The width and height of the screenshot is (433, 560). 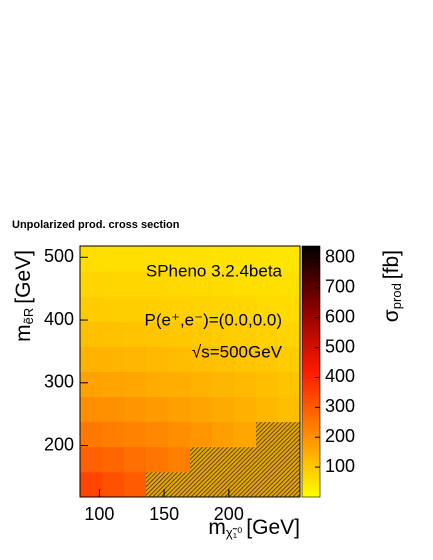 What do you see at coordinates (340, 376) in the screenshot?
I see `colorbar-tick-label: 400` at bounding box center [340, 376].